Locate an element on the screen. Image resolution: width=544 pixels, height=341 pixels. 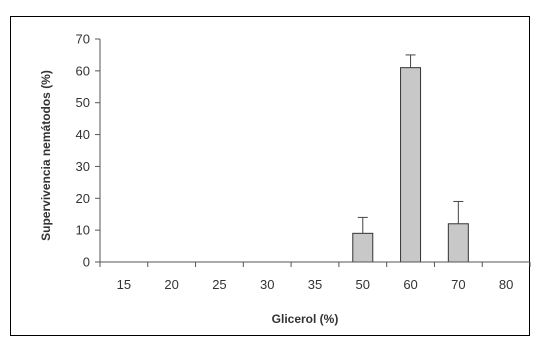
bars is located at coordinates (410, 165).